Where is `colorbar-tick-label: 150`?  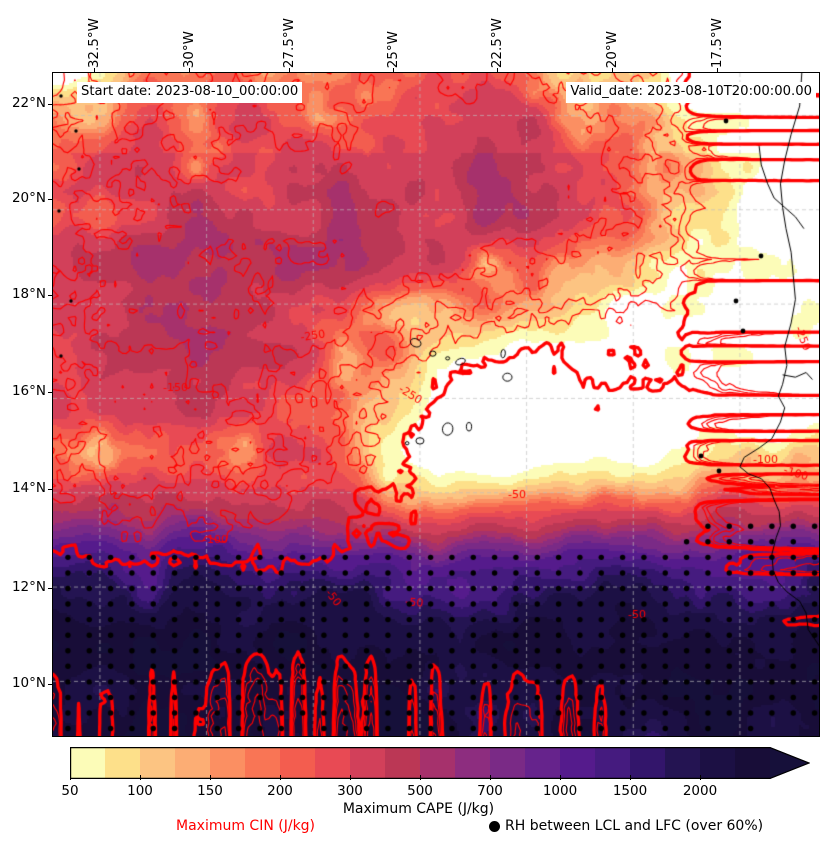 colorbar-tick-label: 150 is located at coordinates (210, 791).